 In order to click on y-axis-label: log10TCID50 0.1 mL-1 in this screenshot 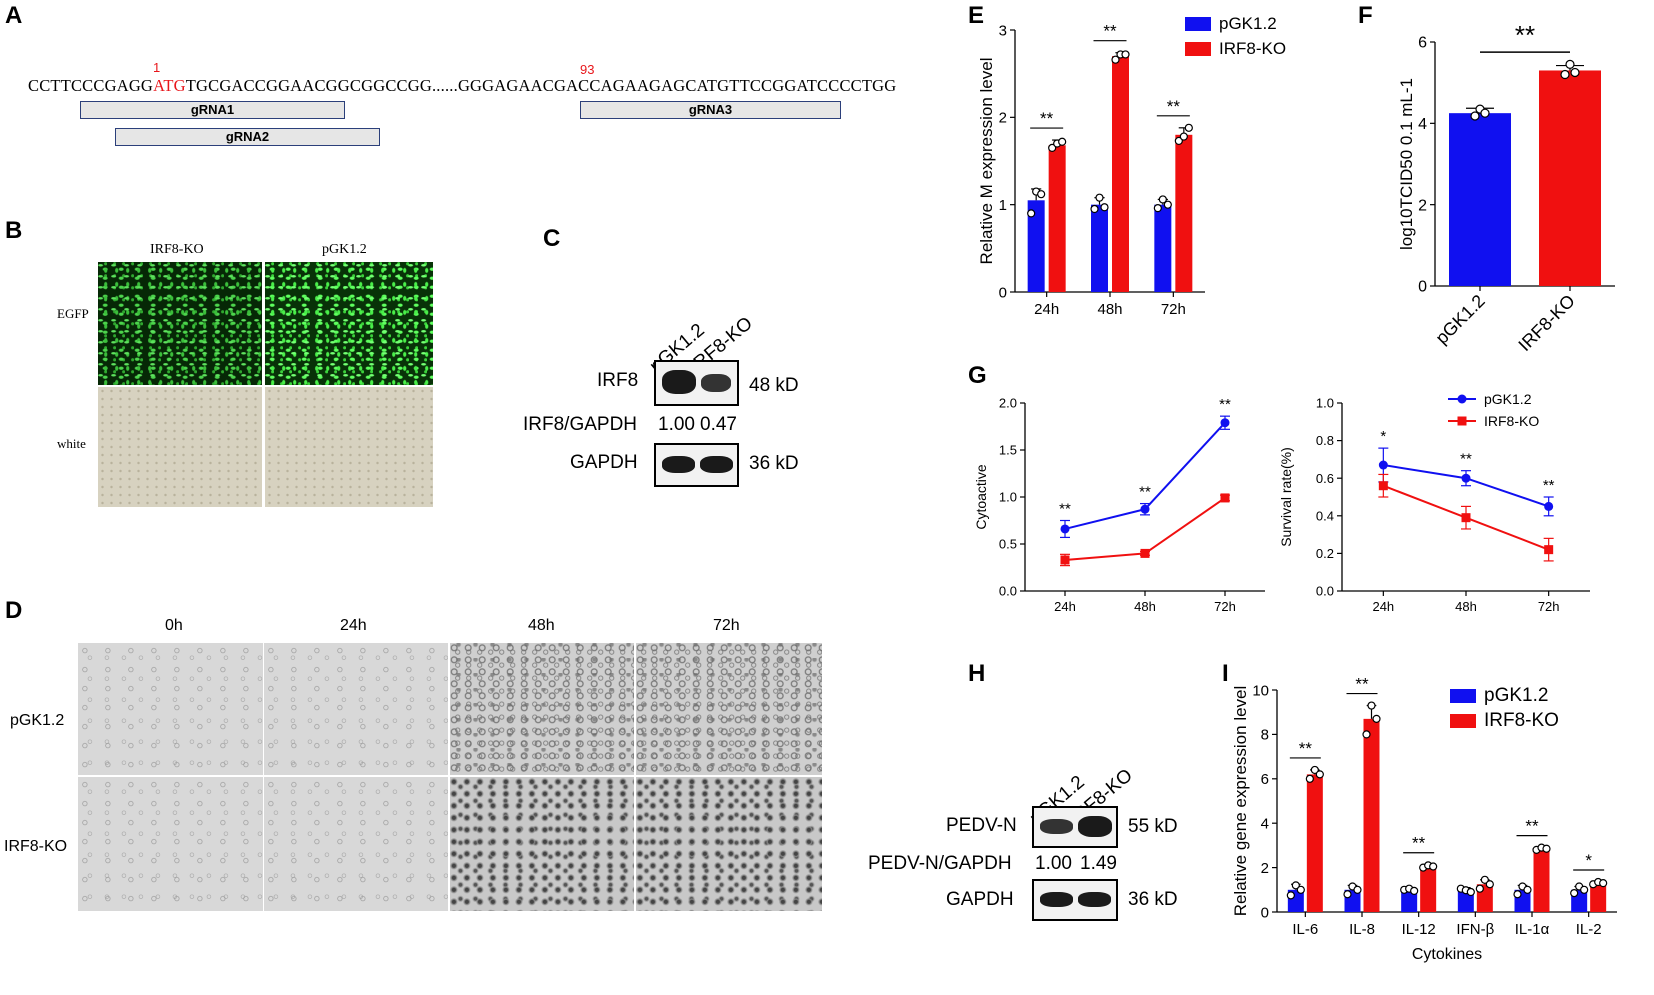, I will do `click(1406, 164)`.